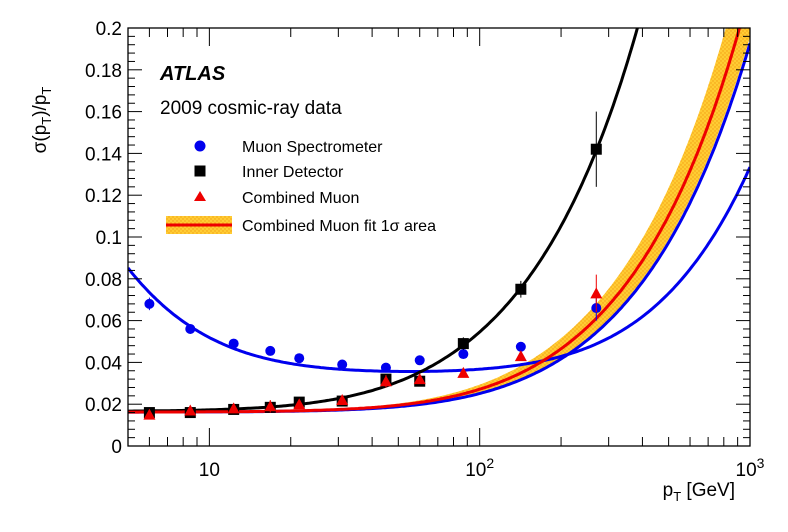  Describe the element at coordinates (109, 29) in the screenshot. I see `y-tick-label: 0.2` at that location.